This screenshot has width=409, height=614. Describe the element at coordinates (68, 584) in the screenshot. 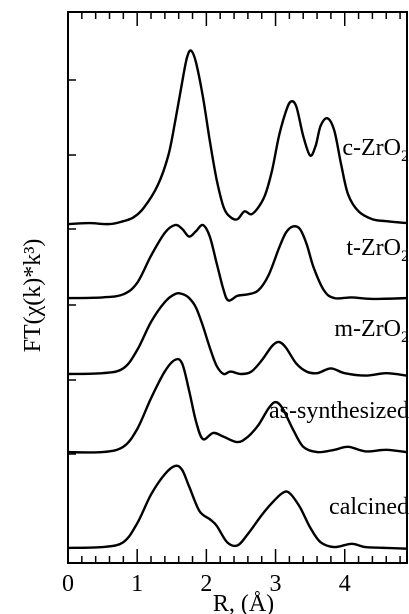

I see `x-tick-label: 0` at that location.